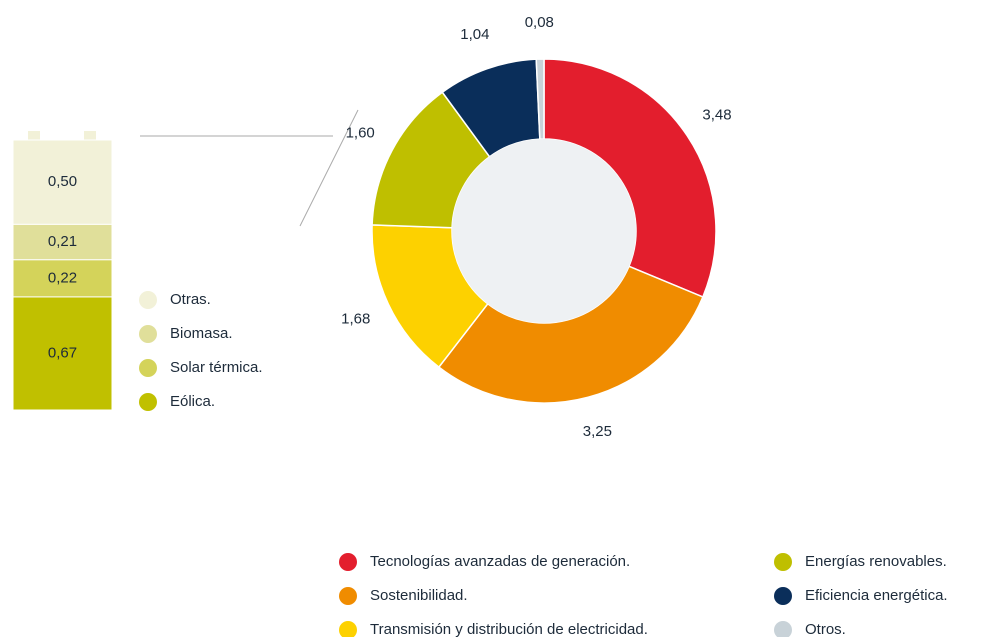  What do you see at coordinates (360, 133) in the screenshot?
I see `data-label: 1,60` at bounding box center [360, 133].